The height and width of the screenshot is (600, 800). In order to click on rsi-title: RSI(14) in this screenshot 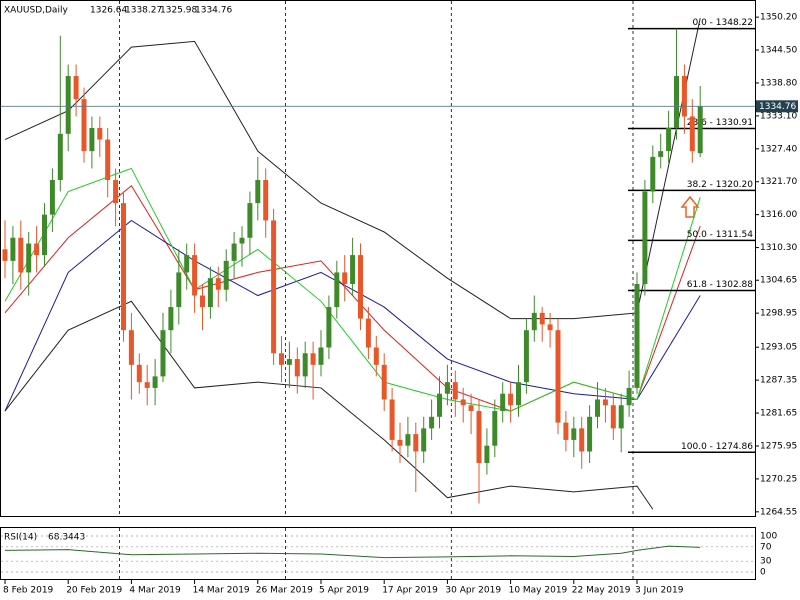, I will do `click(20, 538)`.